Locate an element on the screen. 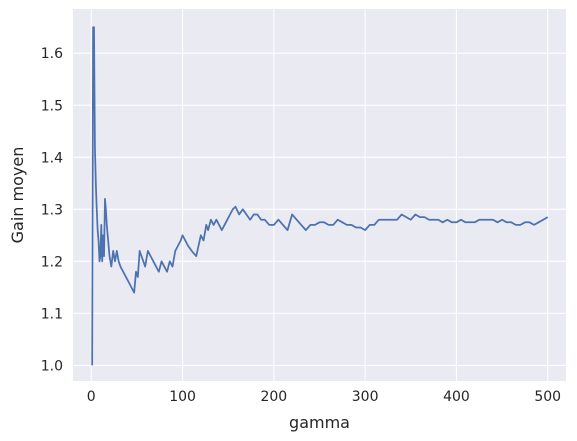 The height and width of the screenshot is (441, 577). y-tick-label: 1.2 is located at coordinates (52, 262).